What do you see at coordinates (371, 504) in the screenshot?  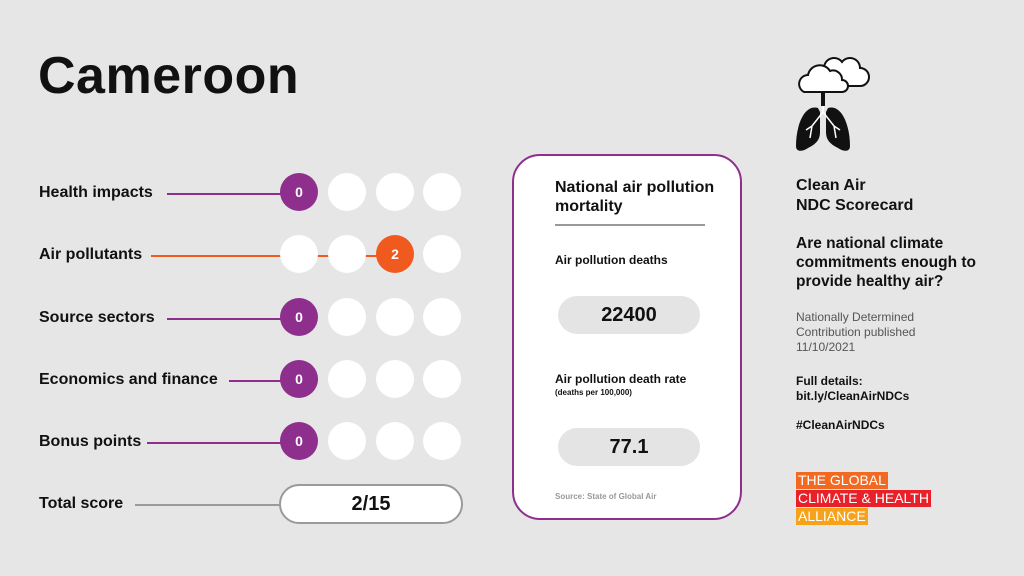 I see `total-score-value: 2/15` at bounding box center [371, 504].